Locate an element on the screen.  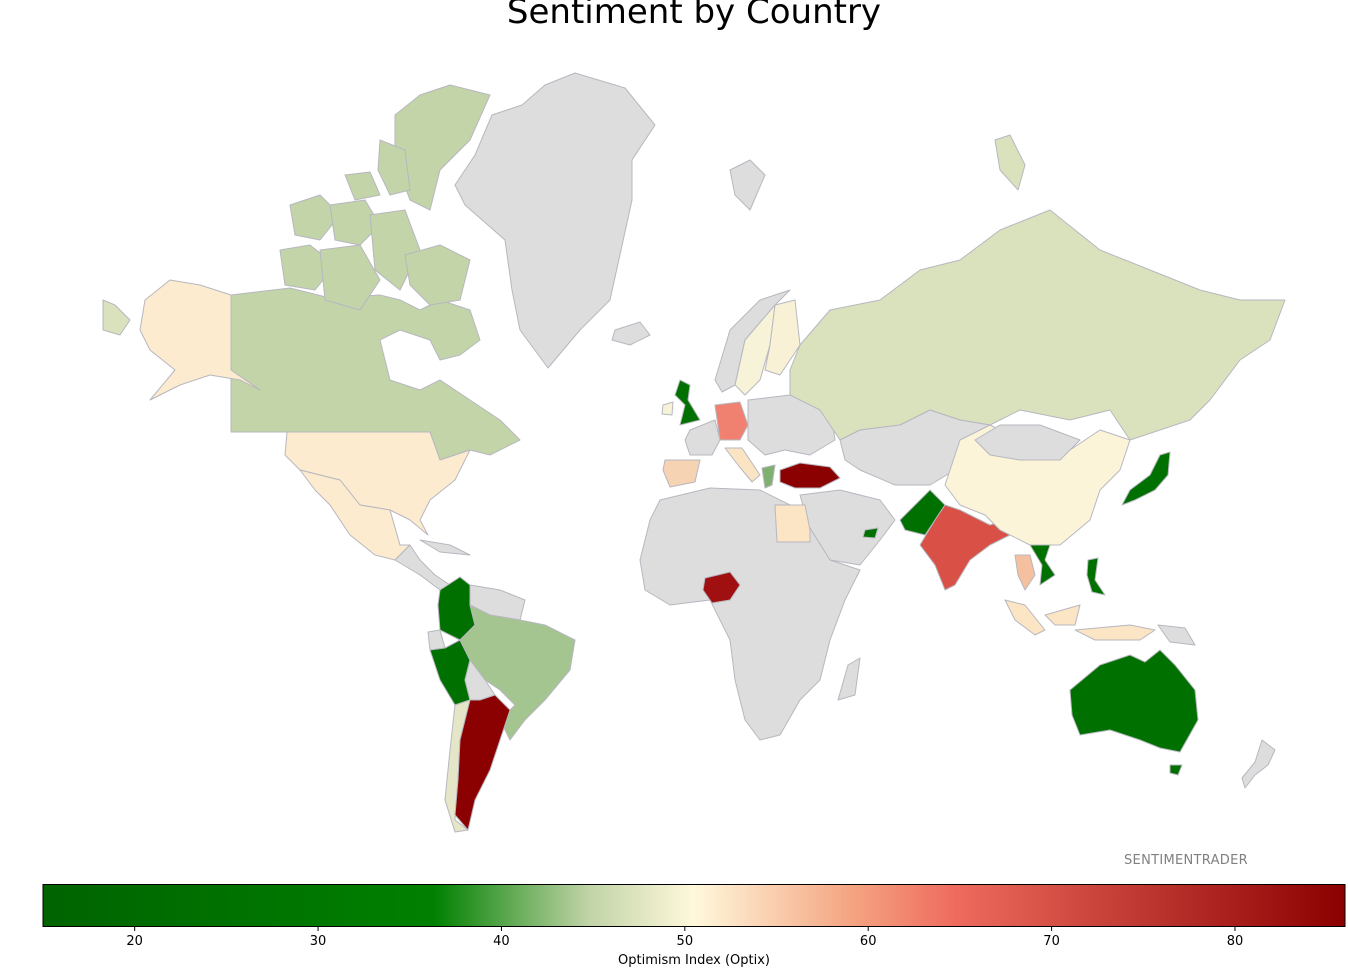
country-madagascar is located at coordinates (849, 679).